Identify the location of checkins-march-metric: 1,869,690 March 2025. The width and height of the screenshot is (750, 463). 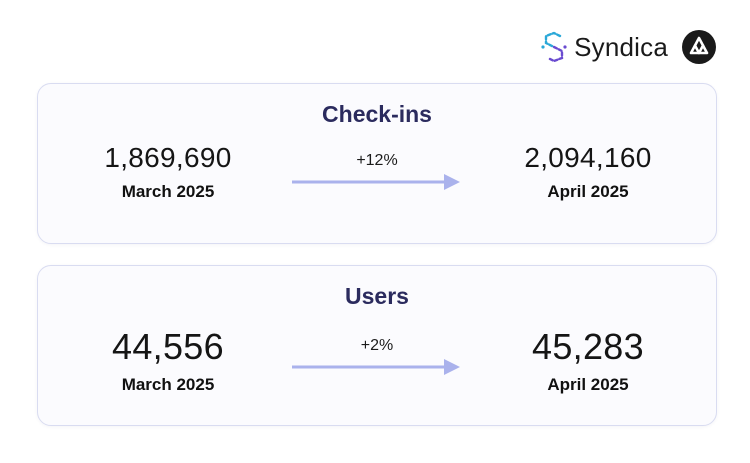
(168, 172).